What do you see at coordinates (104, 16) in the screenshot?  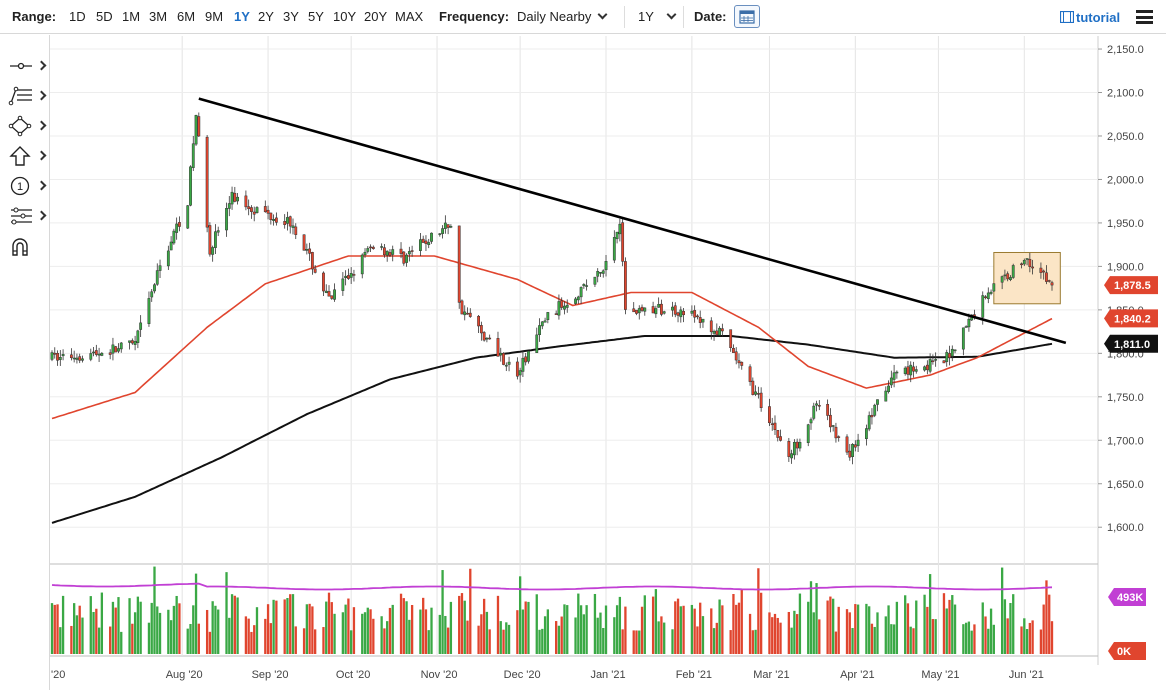 I see `range-5d: 5D` at bounding box center [104, 16].